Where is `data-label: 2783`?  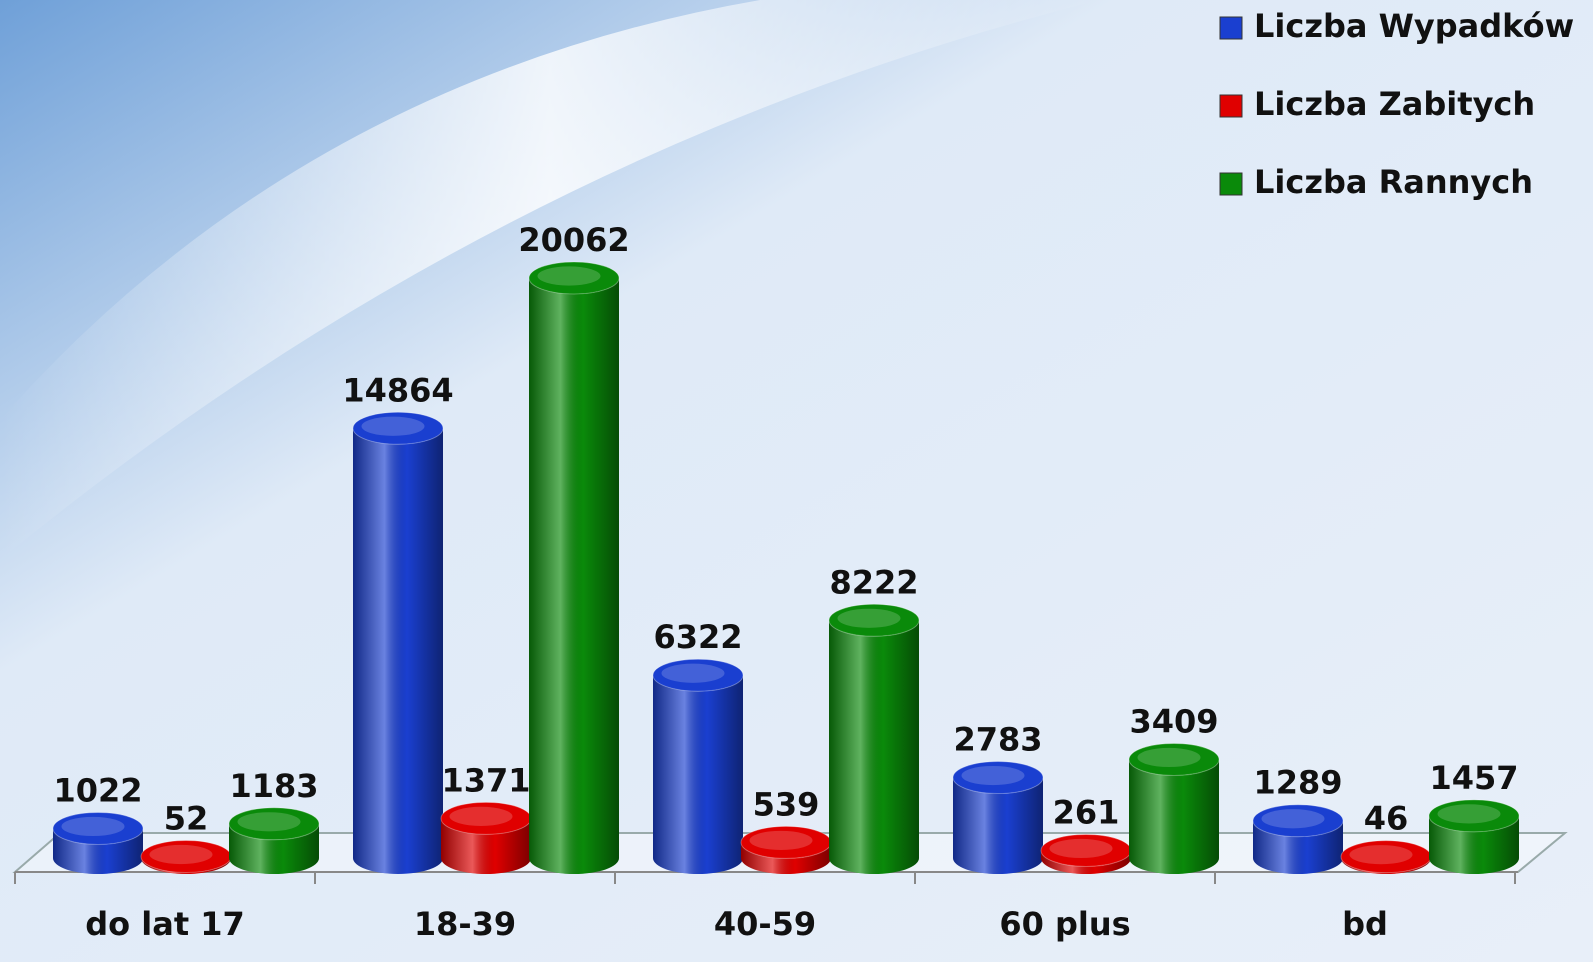
data-label: 2783 is located at coordinates (997, 740).